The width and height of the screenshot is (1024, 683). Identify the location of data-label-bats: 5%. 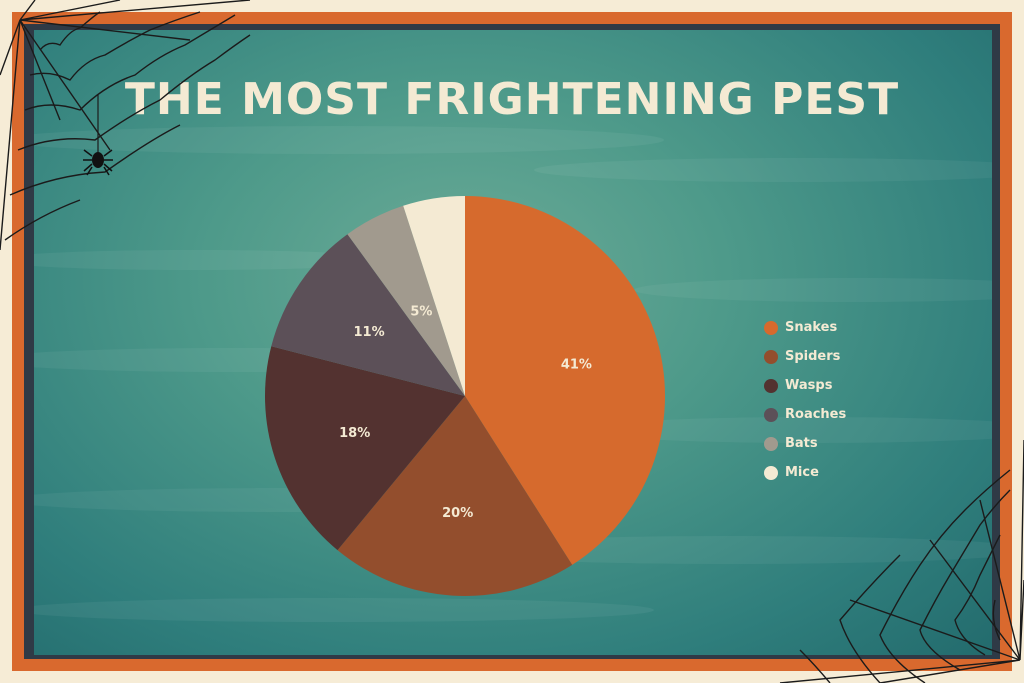
(421, 311).